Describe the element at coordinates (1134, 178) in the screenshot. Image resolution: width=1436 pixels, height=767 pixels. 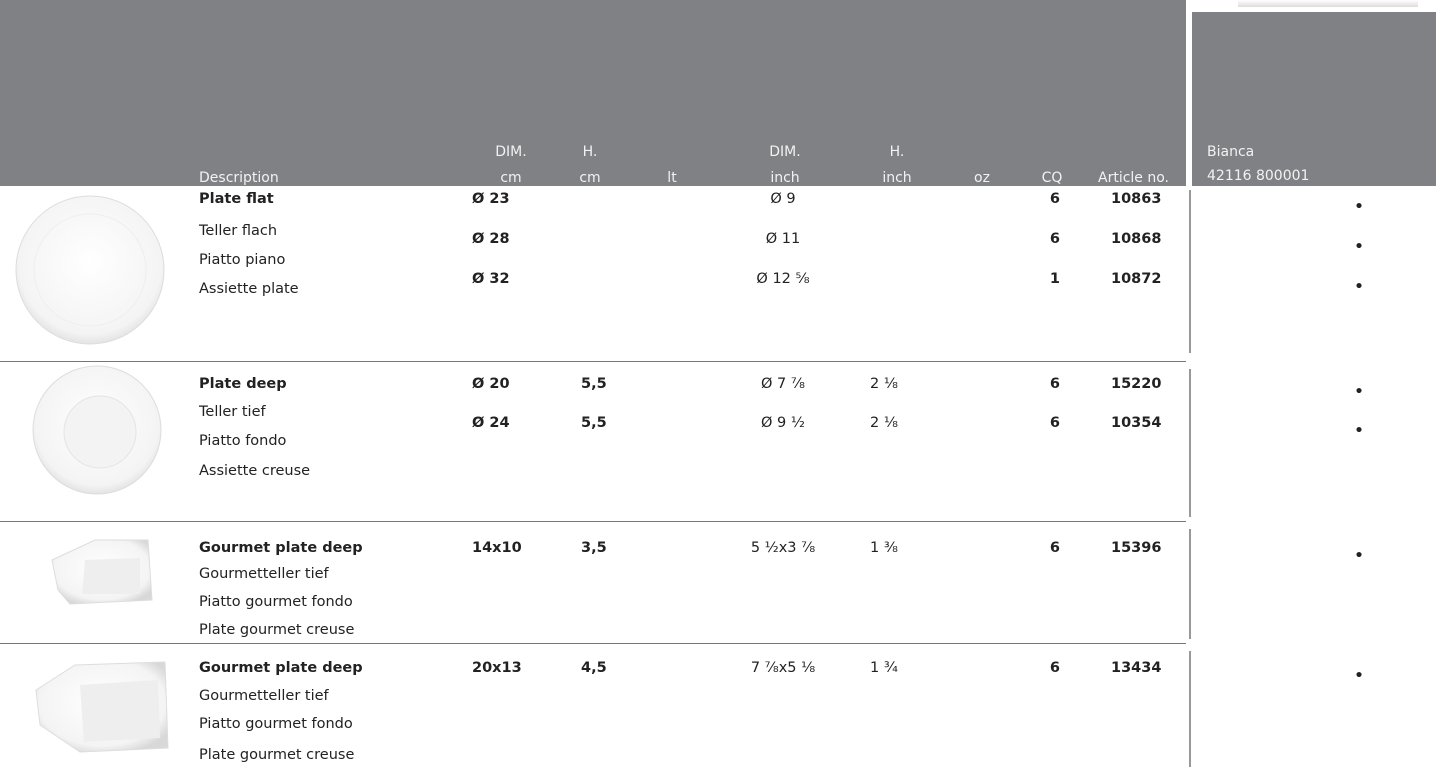
I see `column-header: Article no.` at that location.